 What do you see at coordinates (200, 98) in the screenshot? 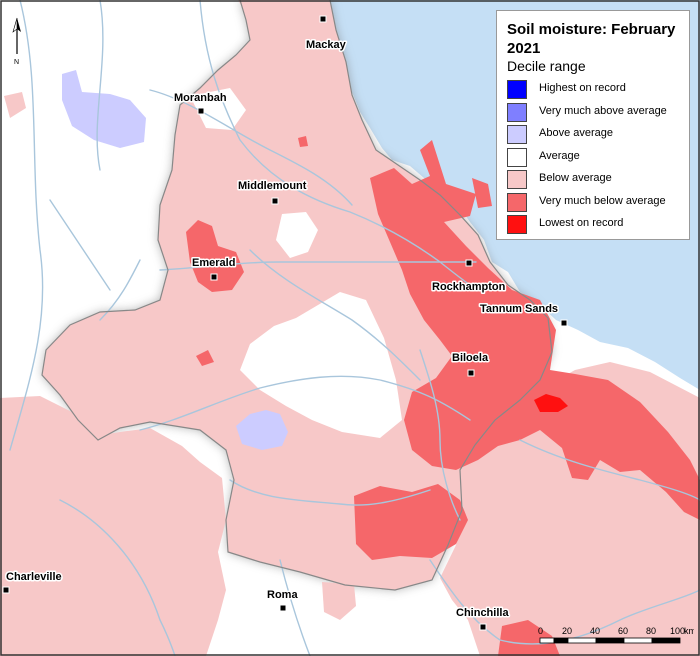
I see `town-label-moranbah: Moranbah` at bounding box center [200, 98].